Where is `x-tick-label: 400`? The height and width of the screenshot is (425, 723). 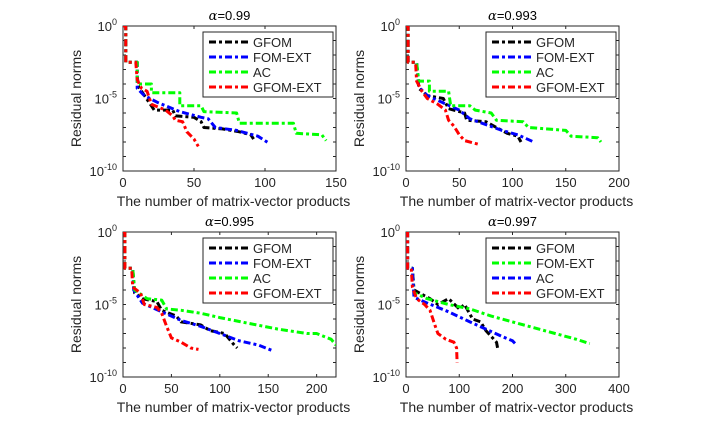
x-tick-label: 400 is located at coordinates (619, 388).